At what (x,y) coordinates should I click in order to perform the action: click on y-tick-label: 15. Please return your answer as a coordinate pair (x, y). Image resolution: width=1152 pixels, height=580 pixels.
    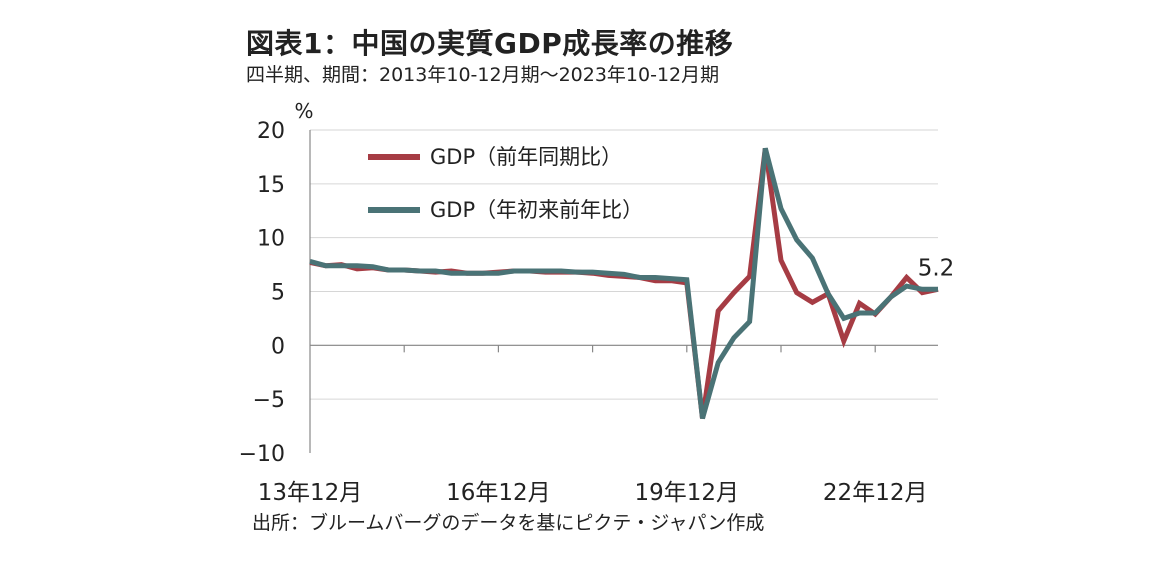
    Looking at the image, I should click on (271, 185).